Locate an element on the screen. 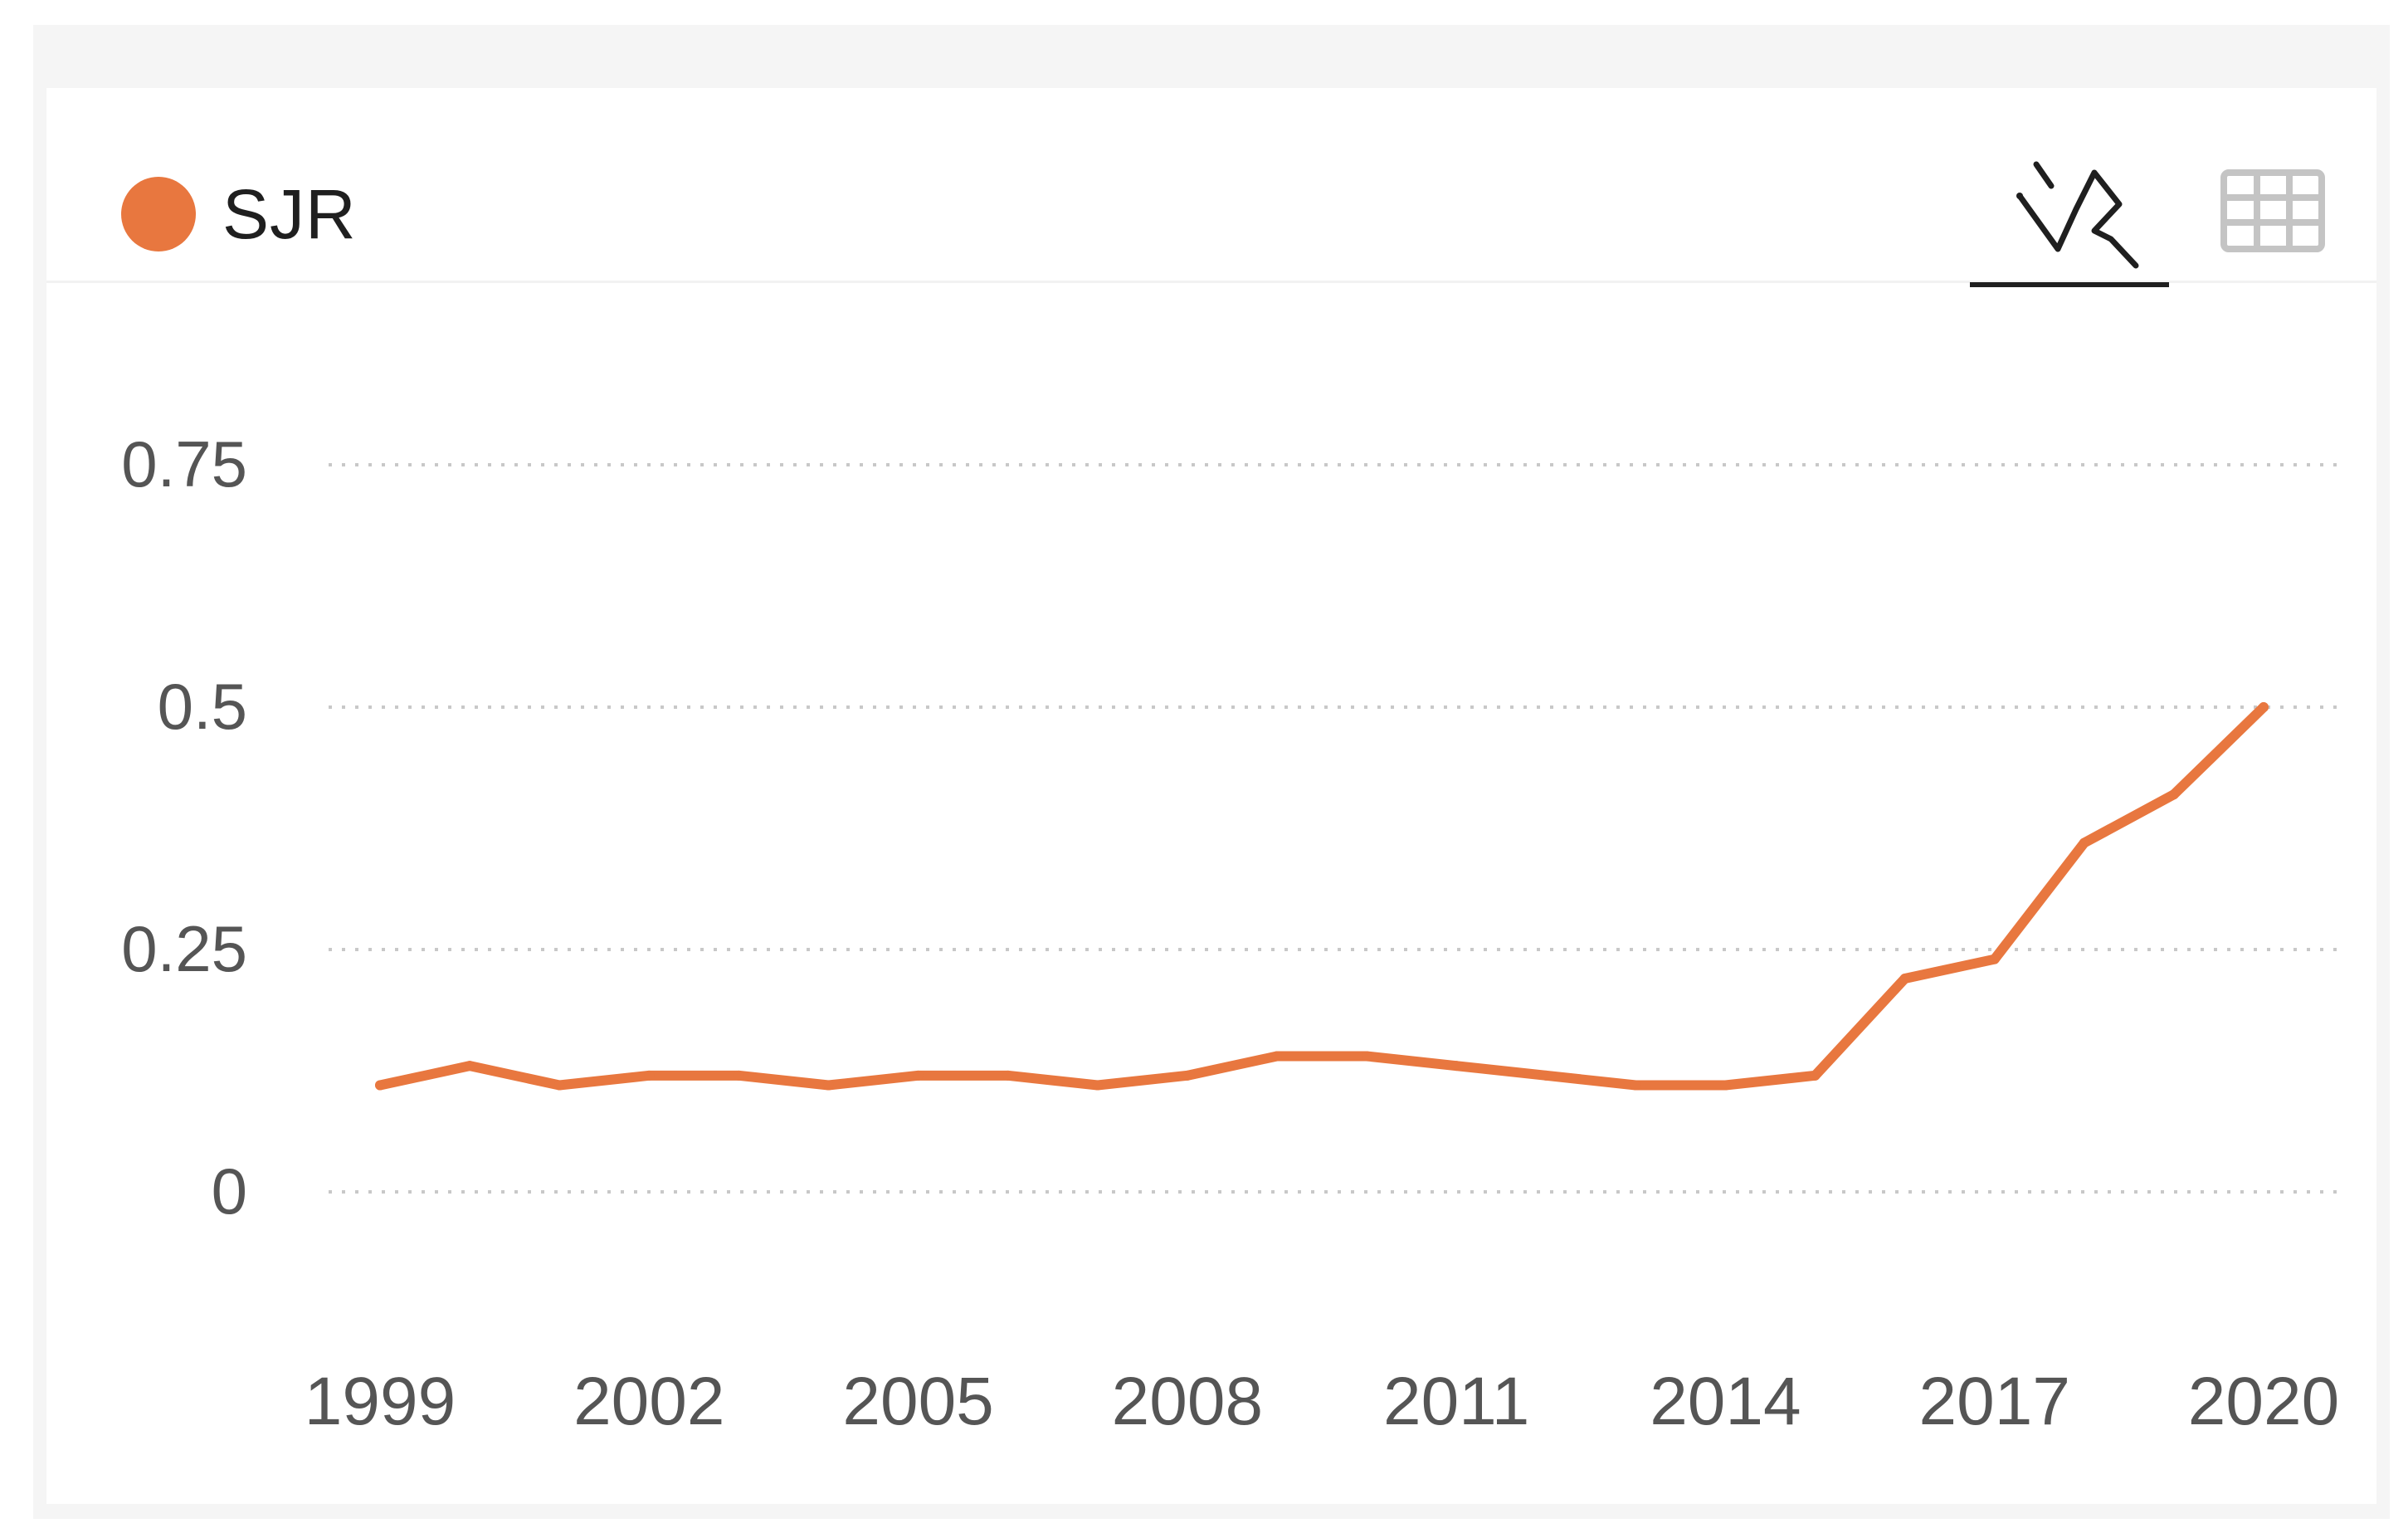 This screenshot has width=2408, height=1533. x-tick-label: 1999 is located at coordinates (380, 1402).